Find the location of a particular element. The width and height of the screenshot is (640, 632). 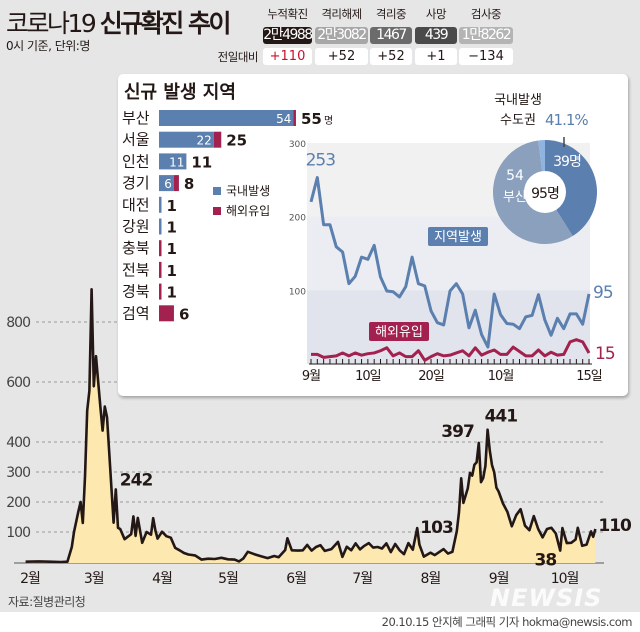

stat-value: 1만8262 is located at coordinates (486, 35).